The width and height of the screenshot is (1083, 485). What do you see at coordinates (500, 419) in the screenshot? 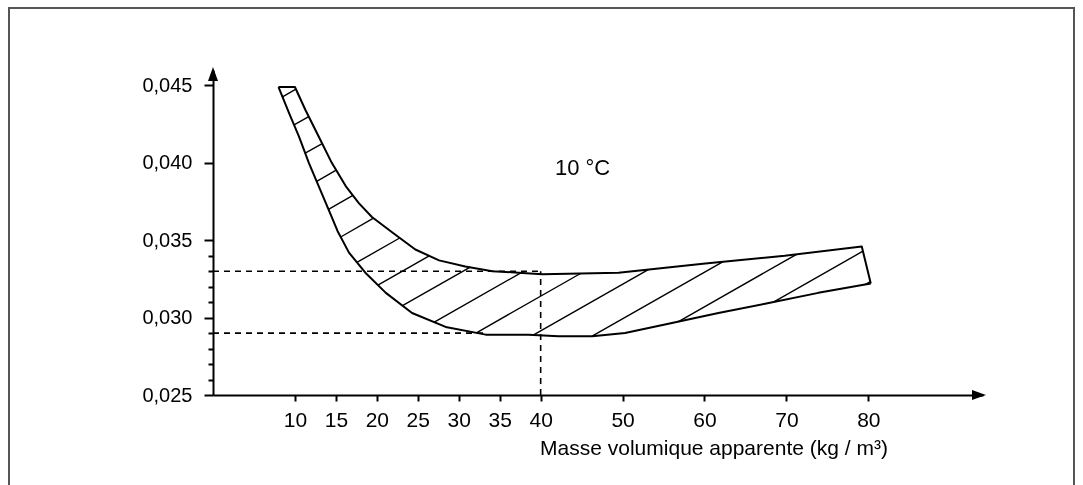
I see `x-tick-label: 35` at bounding box center [500, 419].